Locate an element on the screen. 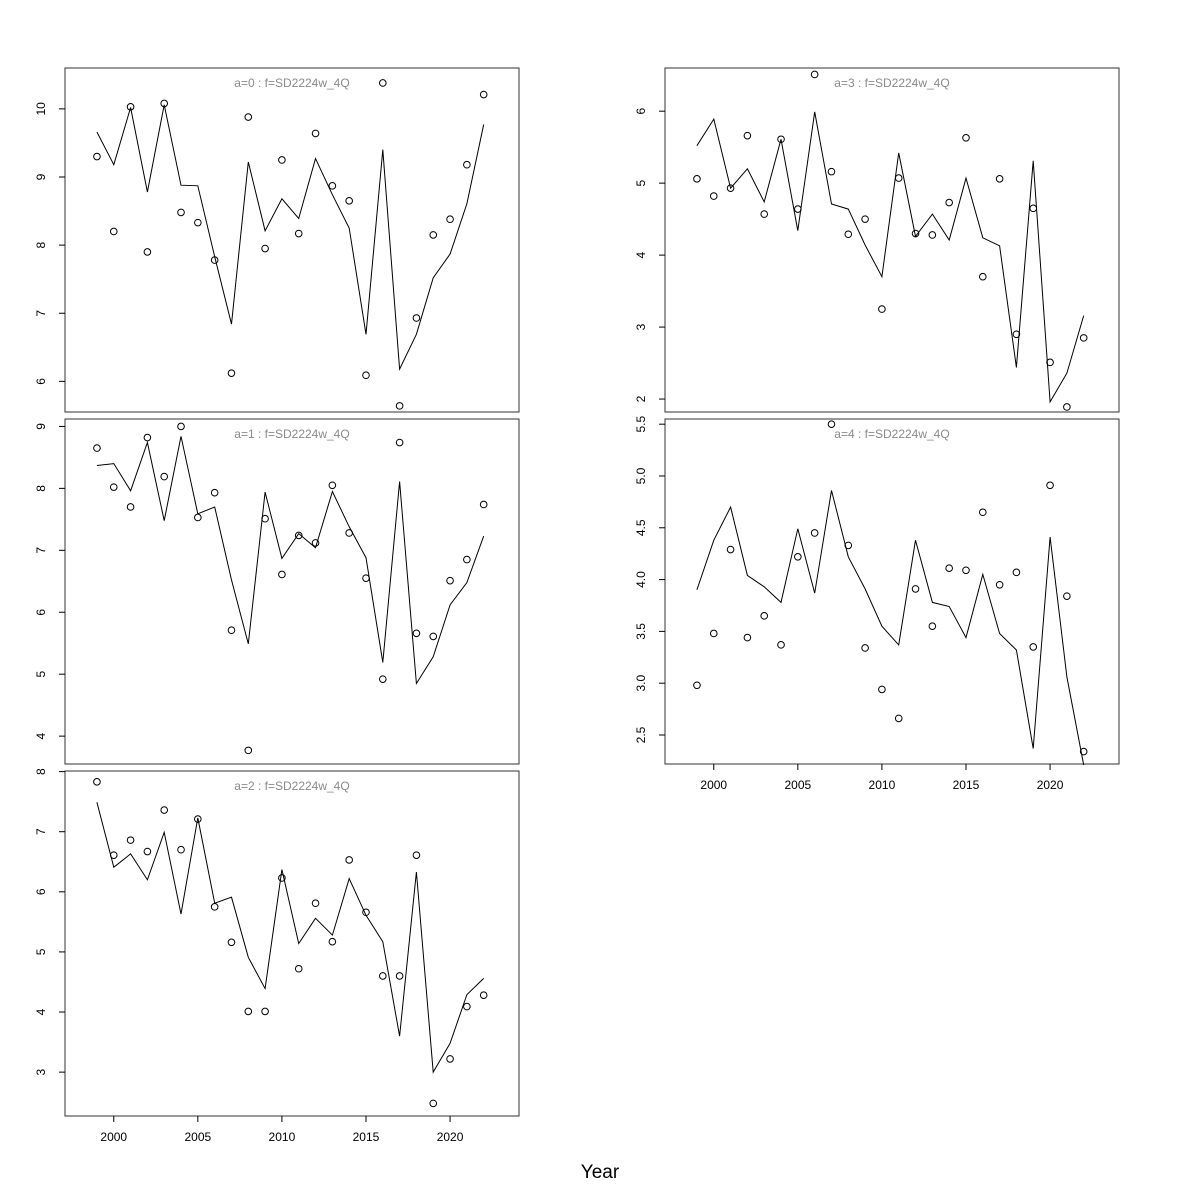 This screenshot has height=1200, width=1200. x-tick-label: 2005 is located at coordinates (797, 785).